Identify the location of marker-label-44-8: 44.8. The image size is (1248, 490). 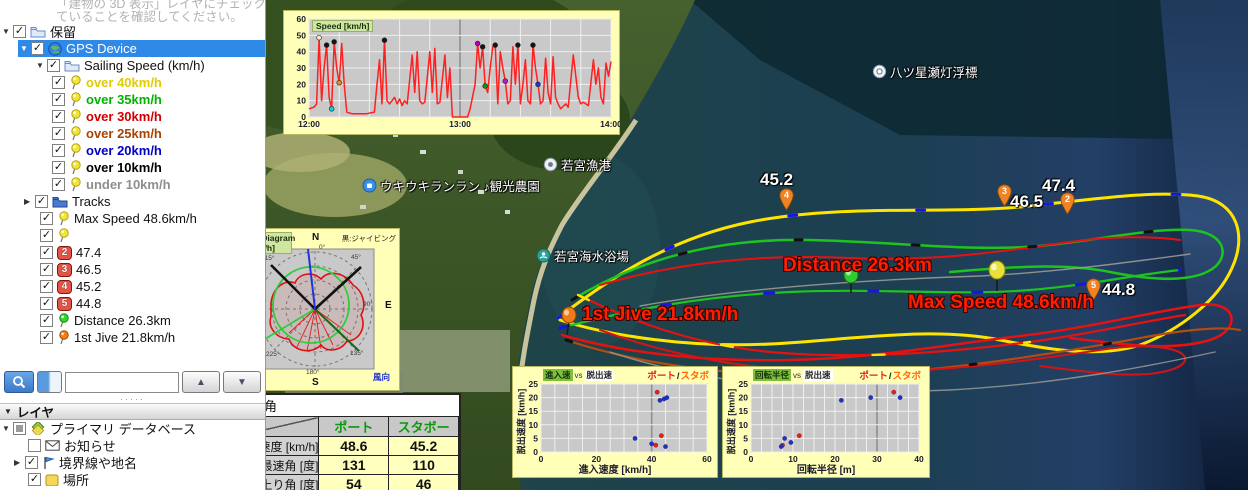
(1119, 289).